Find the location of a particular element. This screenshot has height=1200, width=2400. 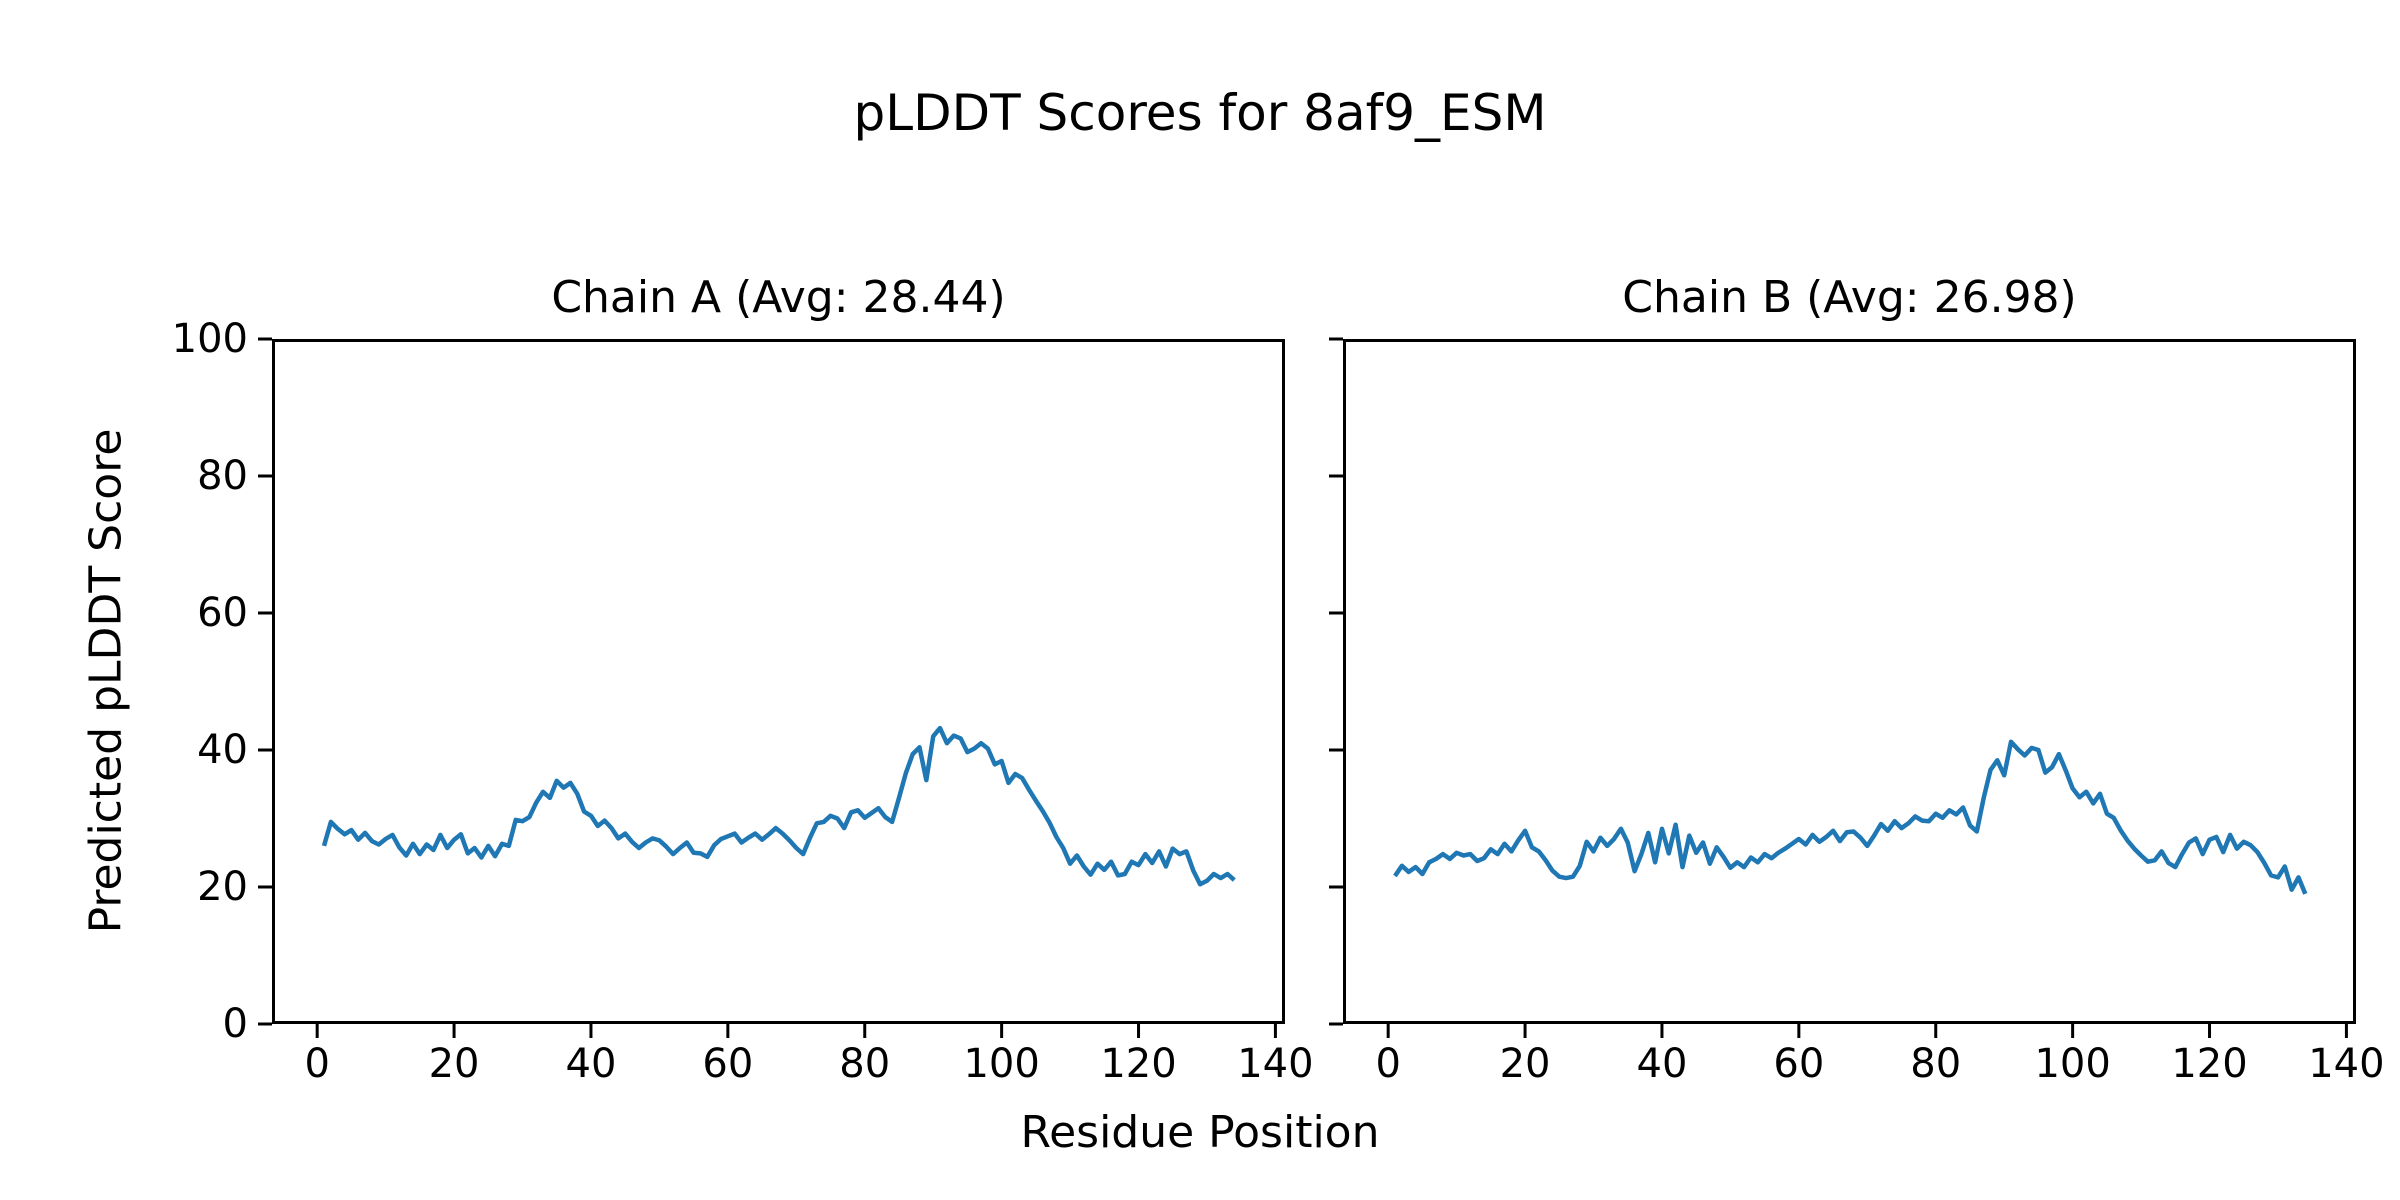

y-axis-label: Predicted pLDDT Score is located at coordinates (106, 681).